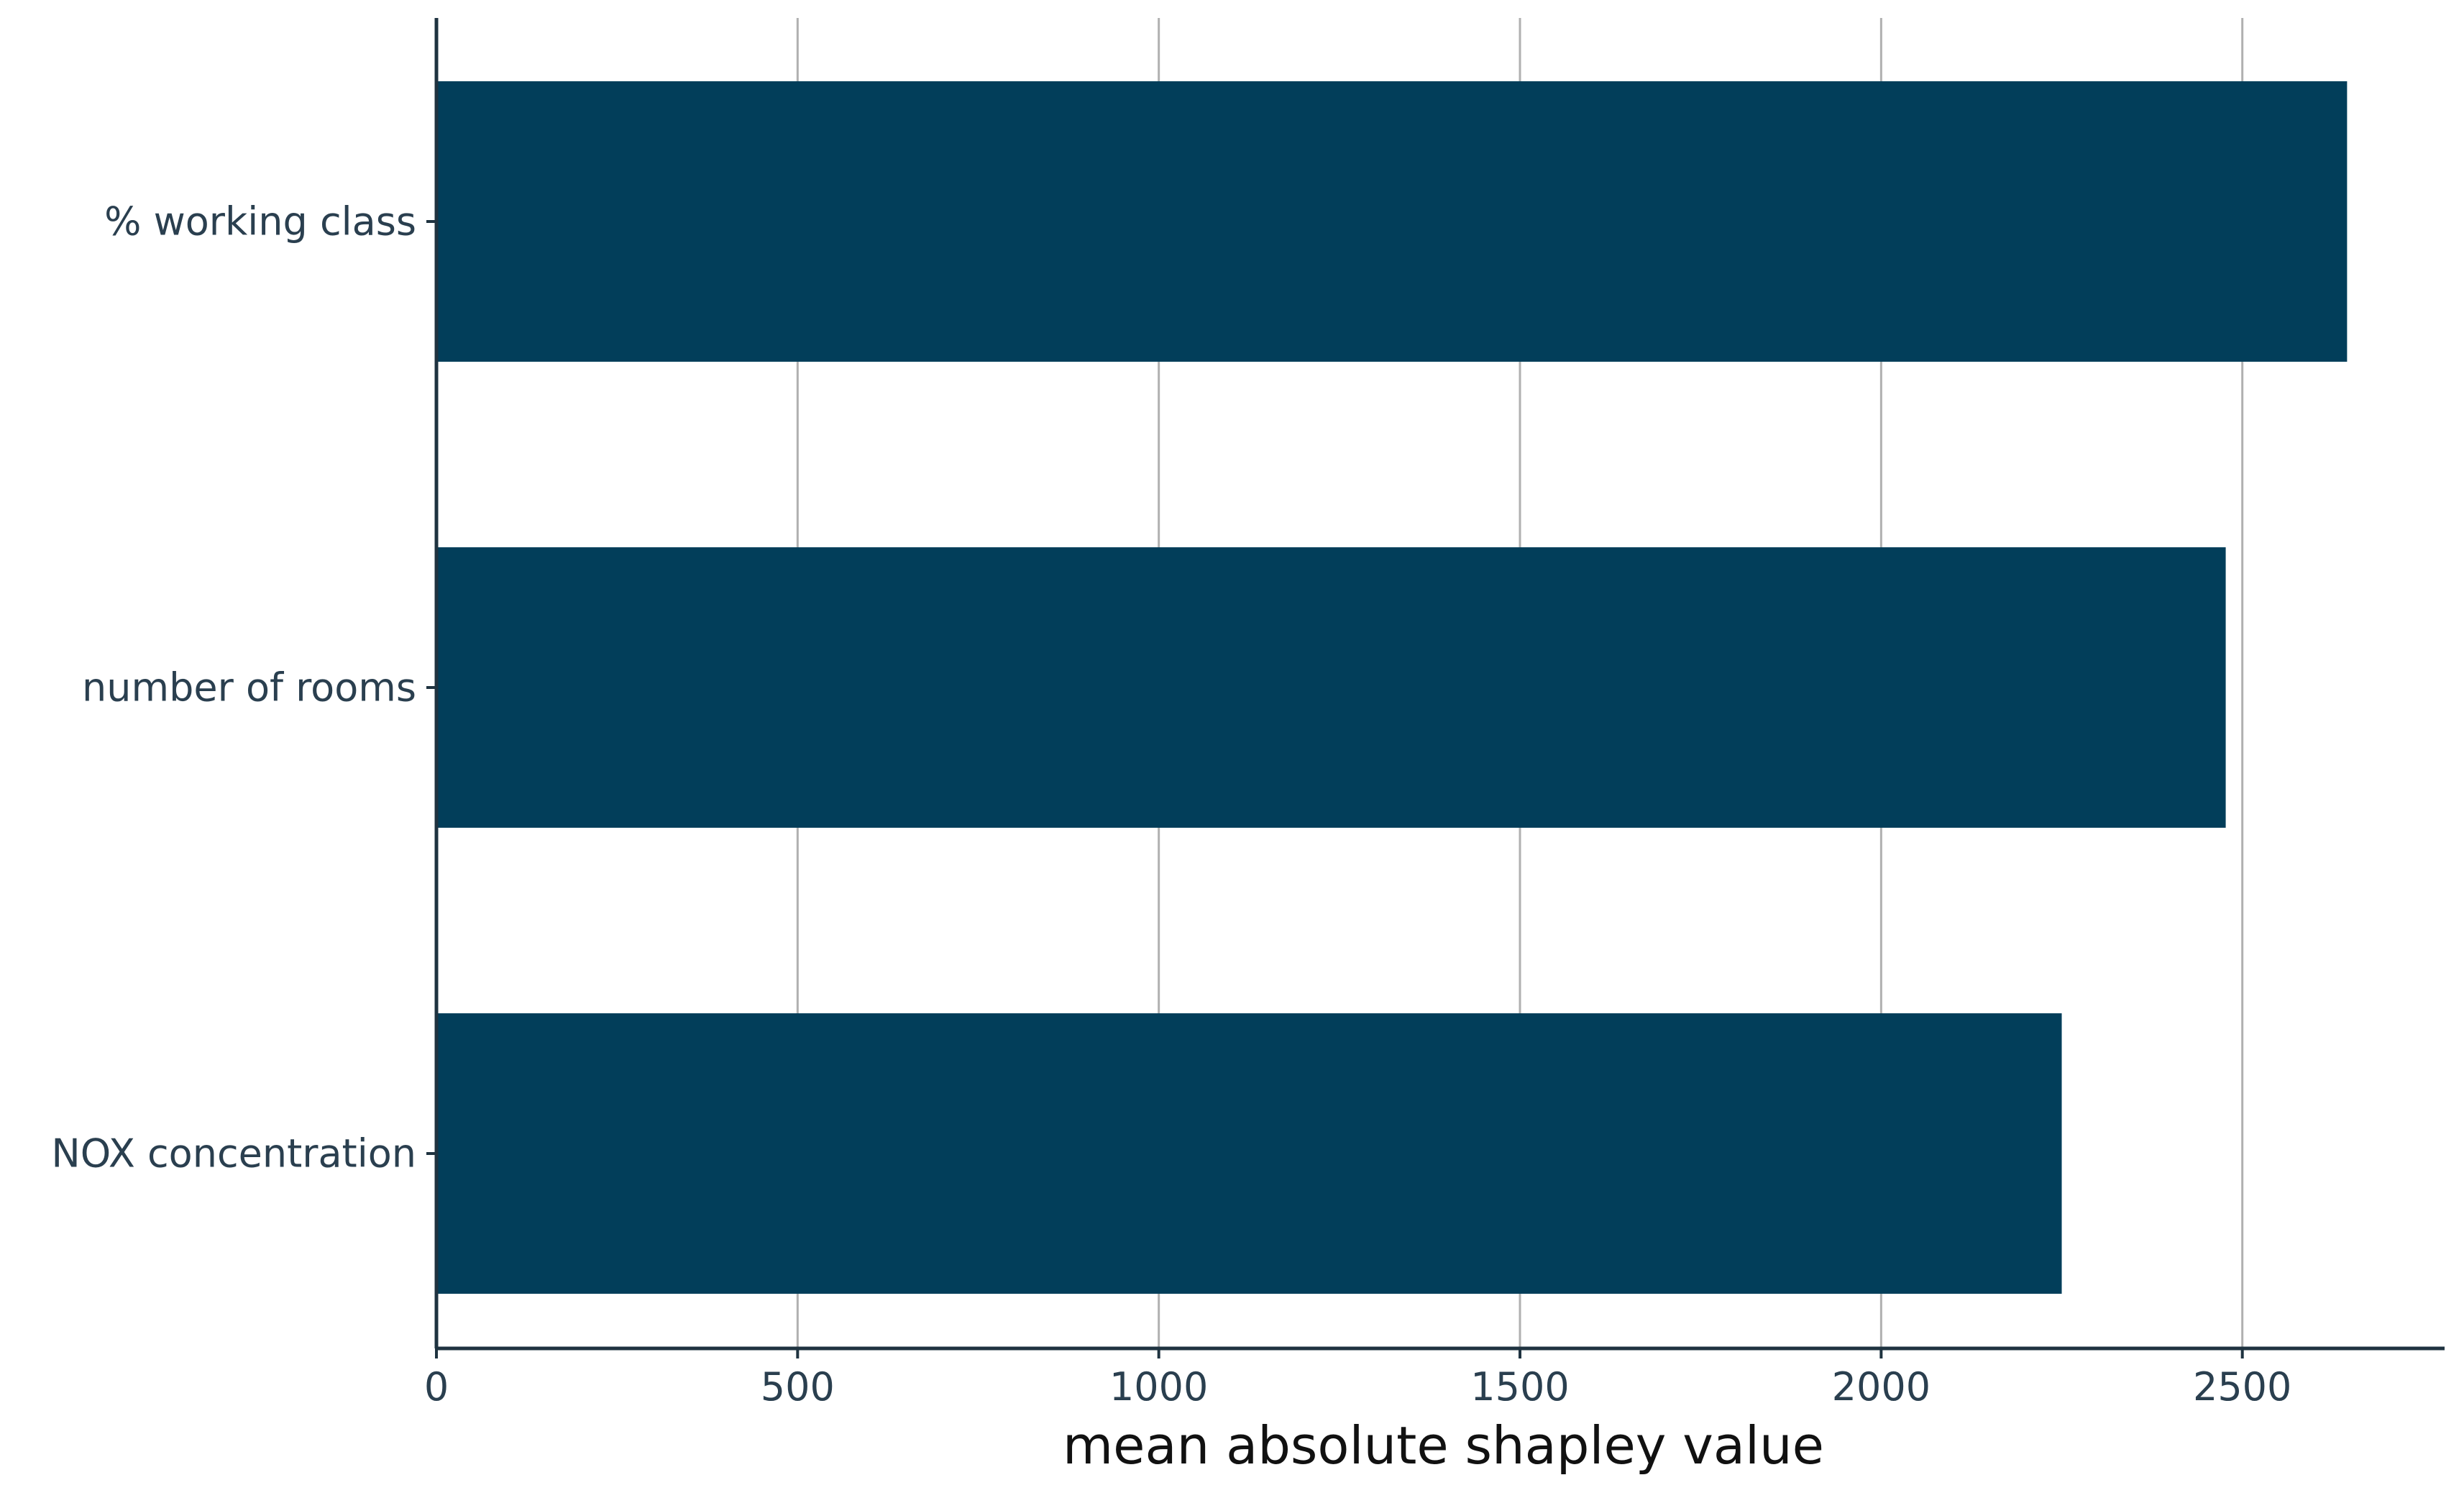 The width and height of the screenshot is (2464, 1498). What do you see at coordinates (1158, 1387) in the screenshot?
I see `x-tick-label-2: 1000` at bounding box center [1158, 1387].